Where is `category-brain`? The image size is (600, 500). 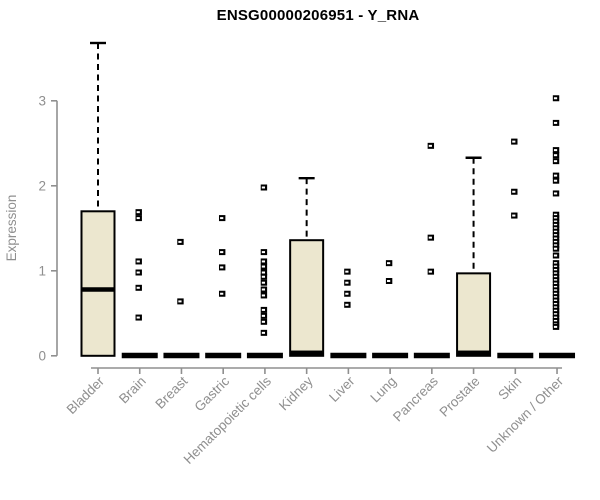
category-brain is located at coordinates (139, 284).